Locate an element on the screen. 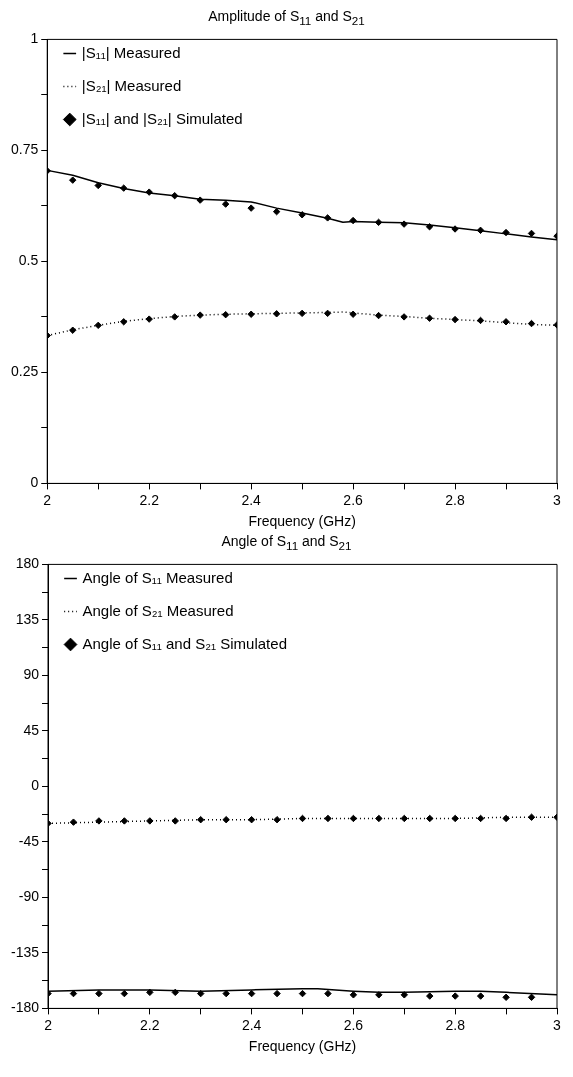  legend-label: |S₁₁| Measured is located at coordinates (131, 52).